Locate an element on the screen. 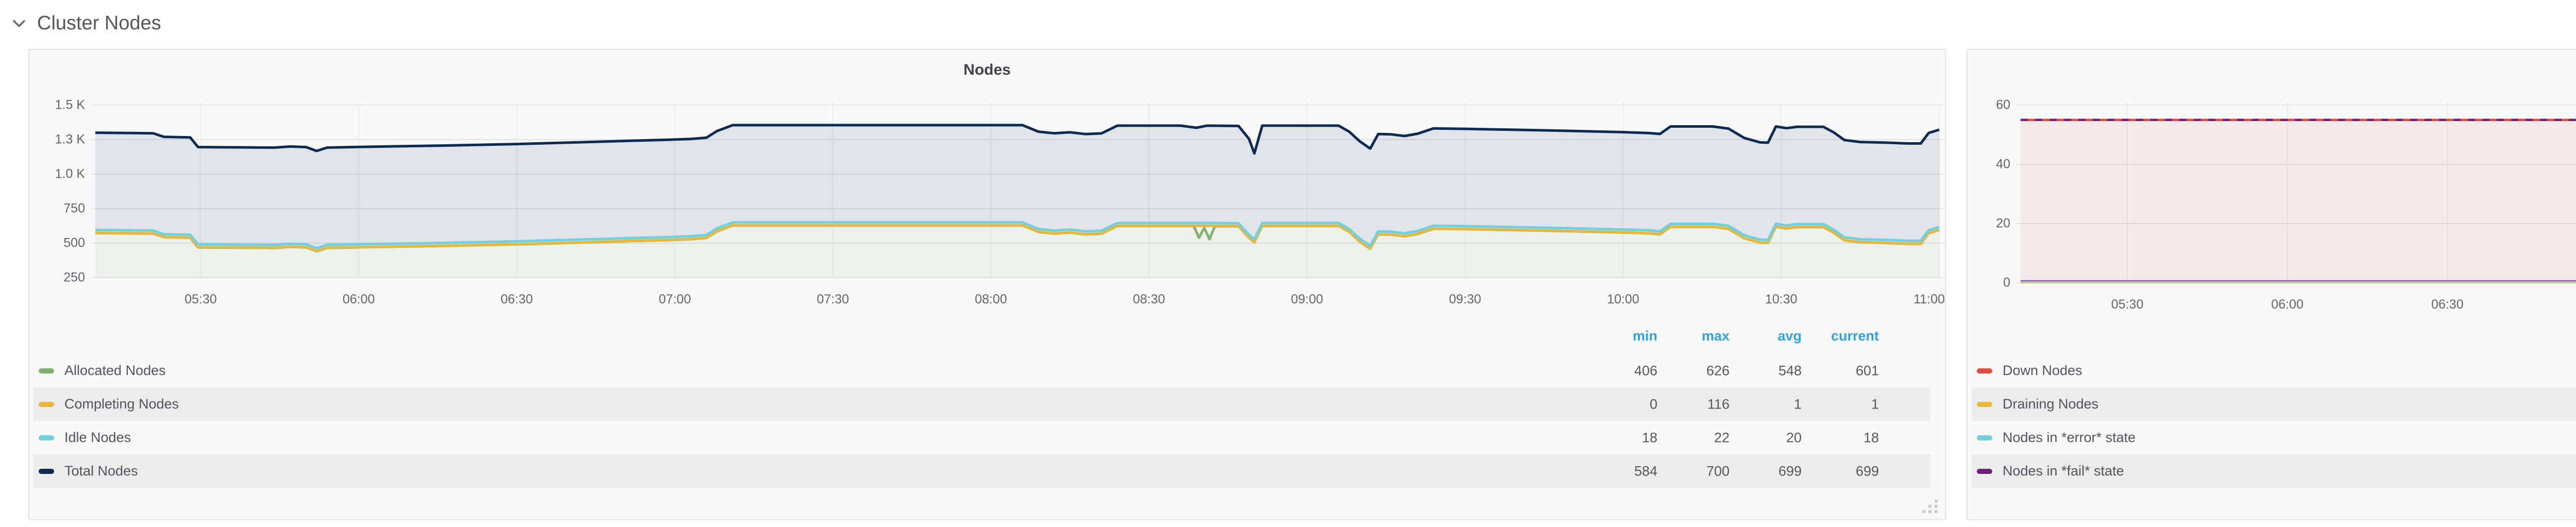  legend-row: Nodes in *fail* state0000 is located at coordinates (2274, 471).